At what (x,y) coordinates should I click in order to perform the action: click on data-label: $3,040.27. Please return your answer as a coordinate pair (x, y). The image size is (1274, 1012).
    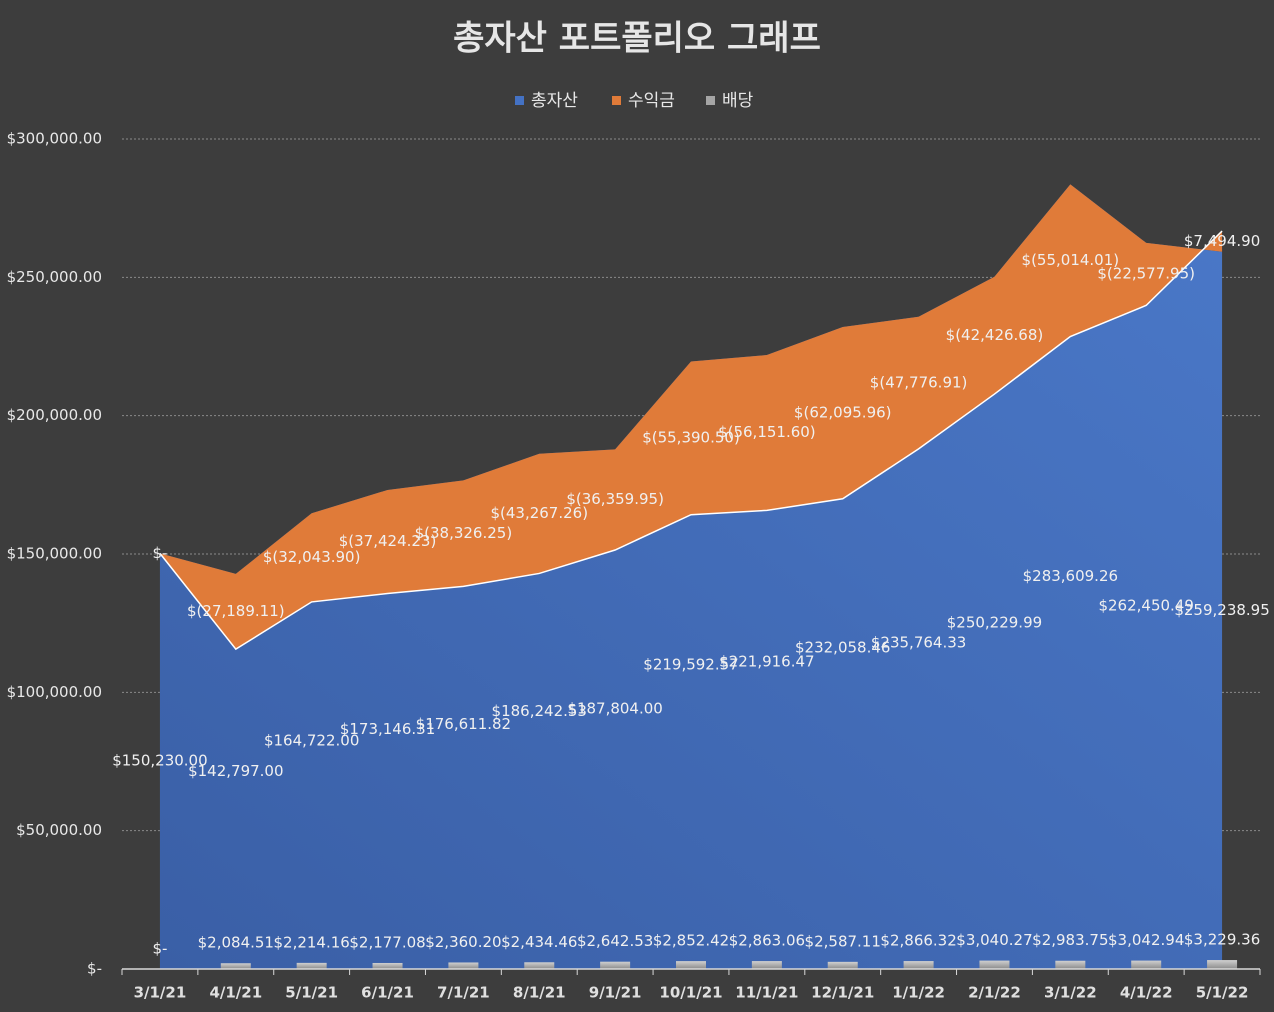
    Looking at the image, I should click on (994, 940).